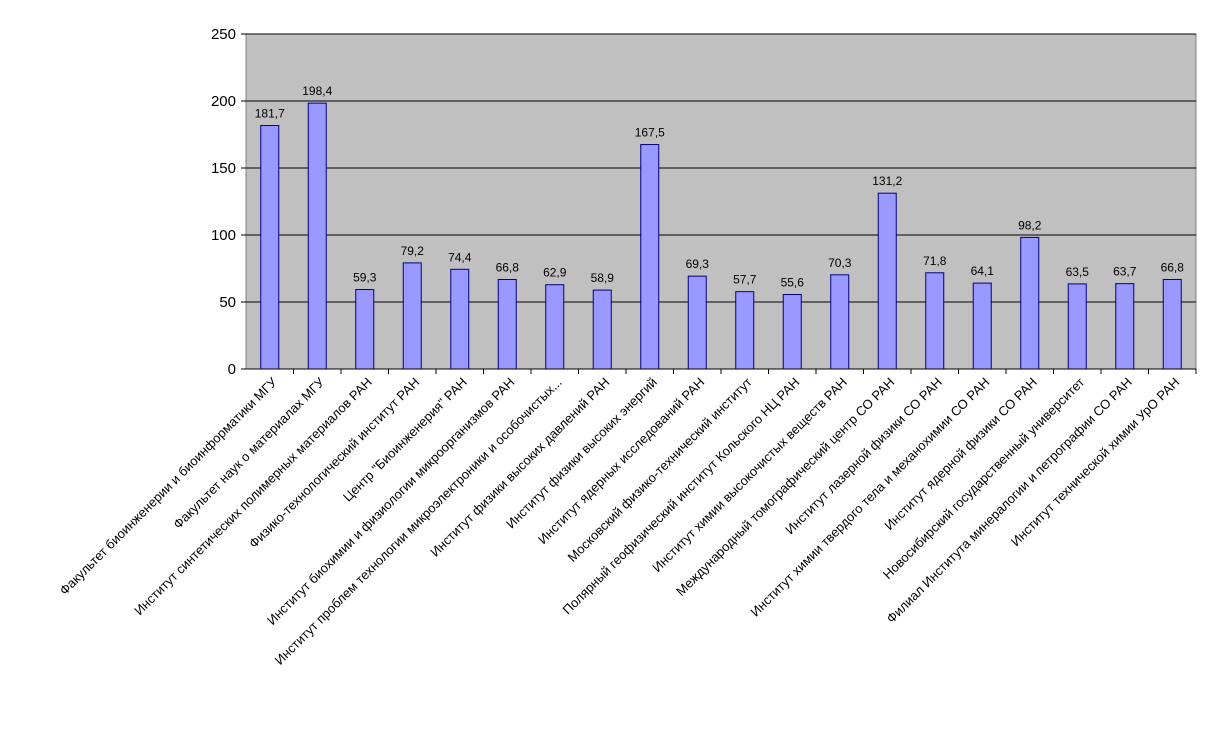  I want to click on y-tick-label: 200, so click(223, 101).